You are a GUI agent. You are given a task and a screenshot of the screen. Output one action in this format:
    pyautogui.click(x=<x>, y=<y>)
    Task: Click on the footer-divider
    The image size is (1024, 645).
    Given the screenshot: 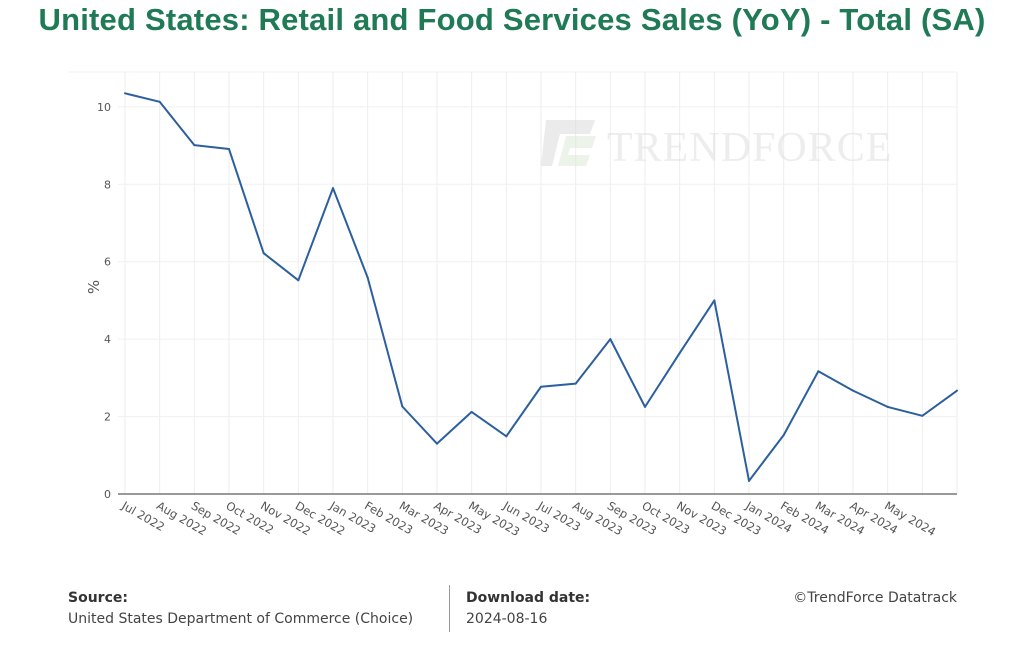 What is the action you would take?
    pyautogui.click(x=449, y=608)
    